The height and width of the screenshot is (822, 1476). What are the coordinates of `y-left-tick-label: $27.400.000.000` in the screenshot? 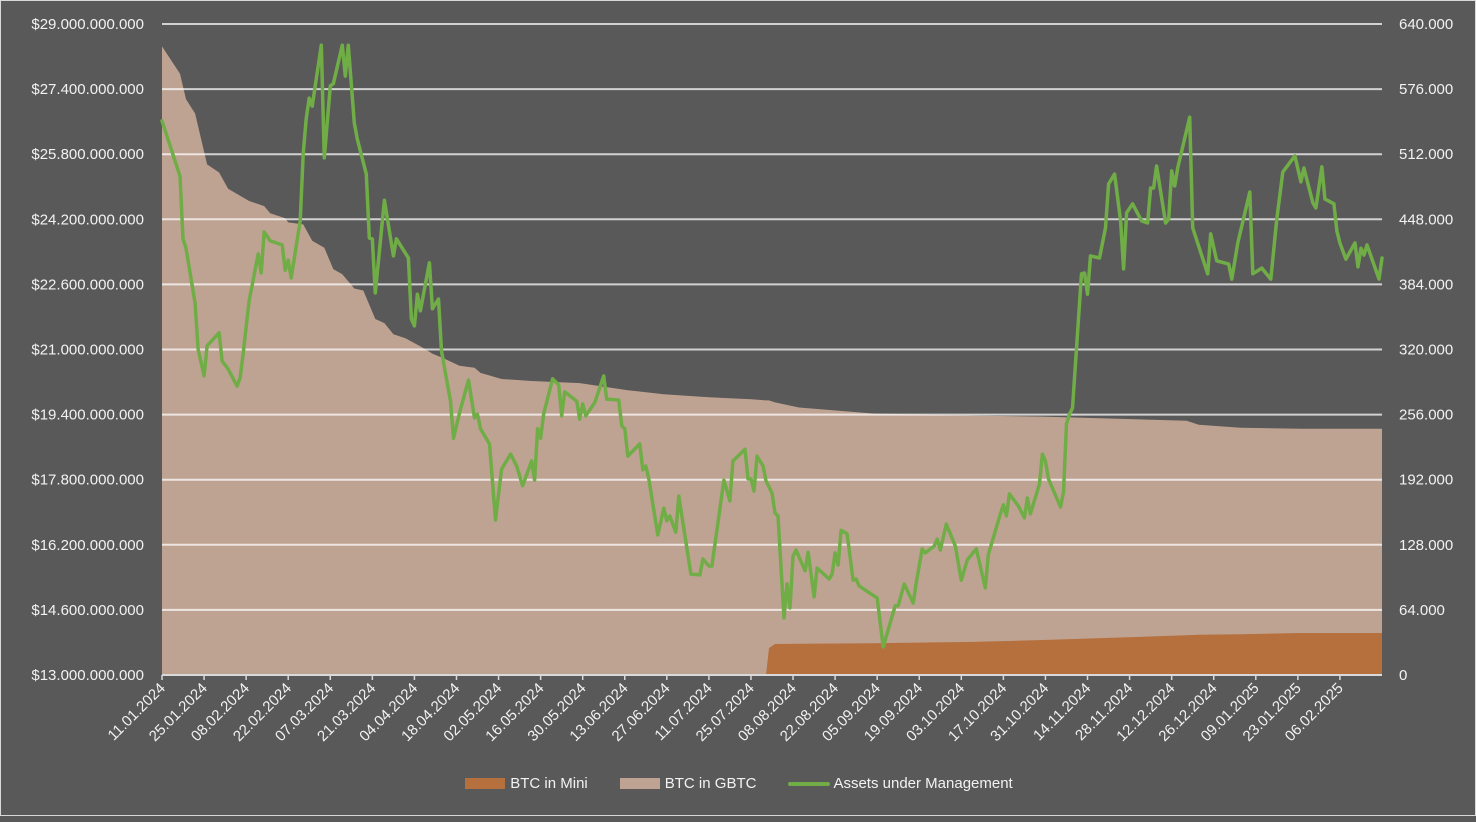 It's located at (87, 89).